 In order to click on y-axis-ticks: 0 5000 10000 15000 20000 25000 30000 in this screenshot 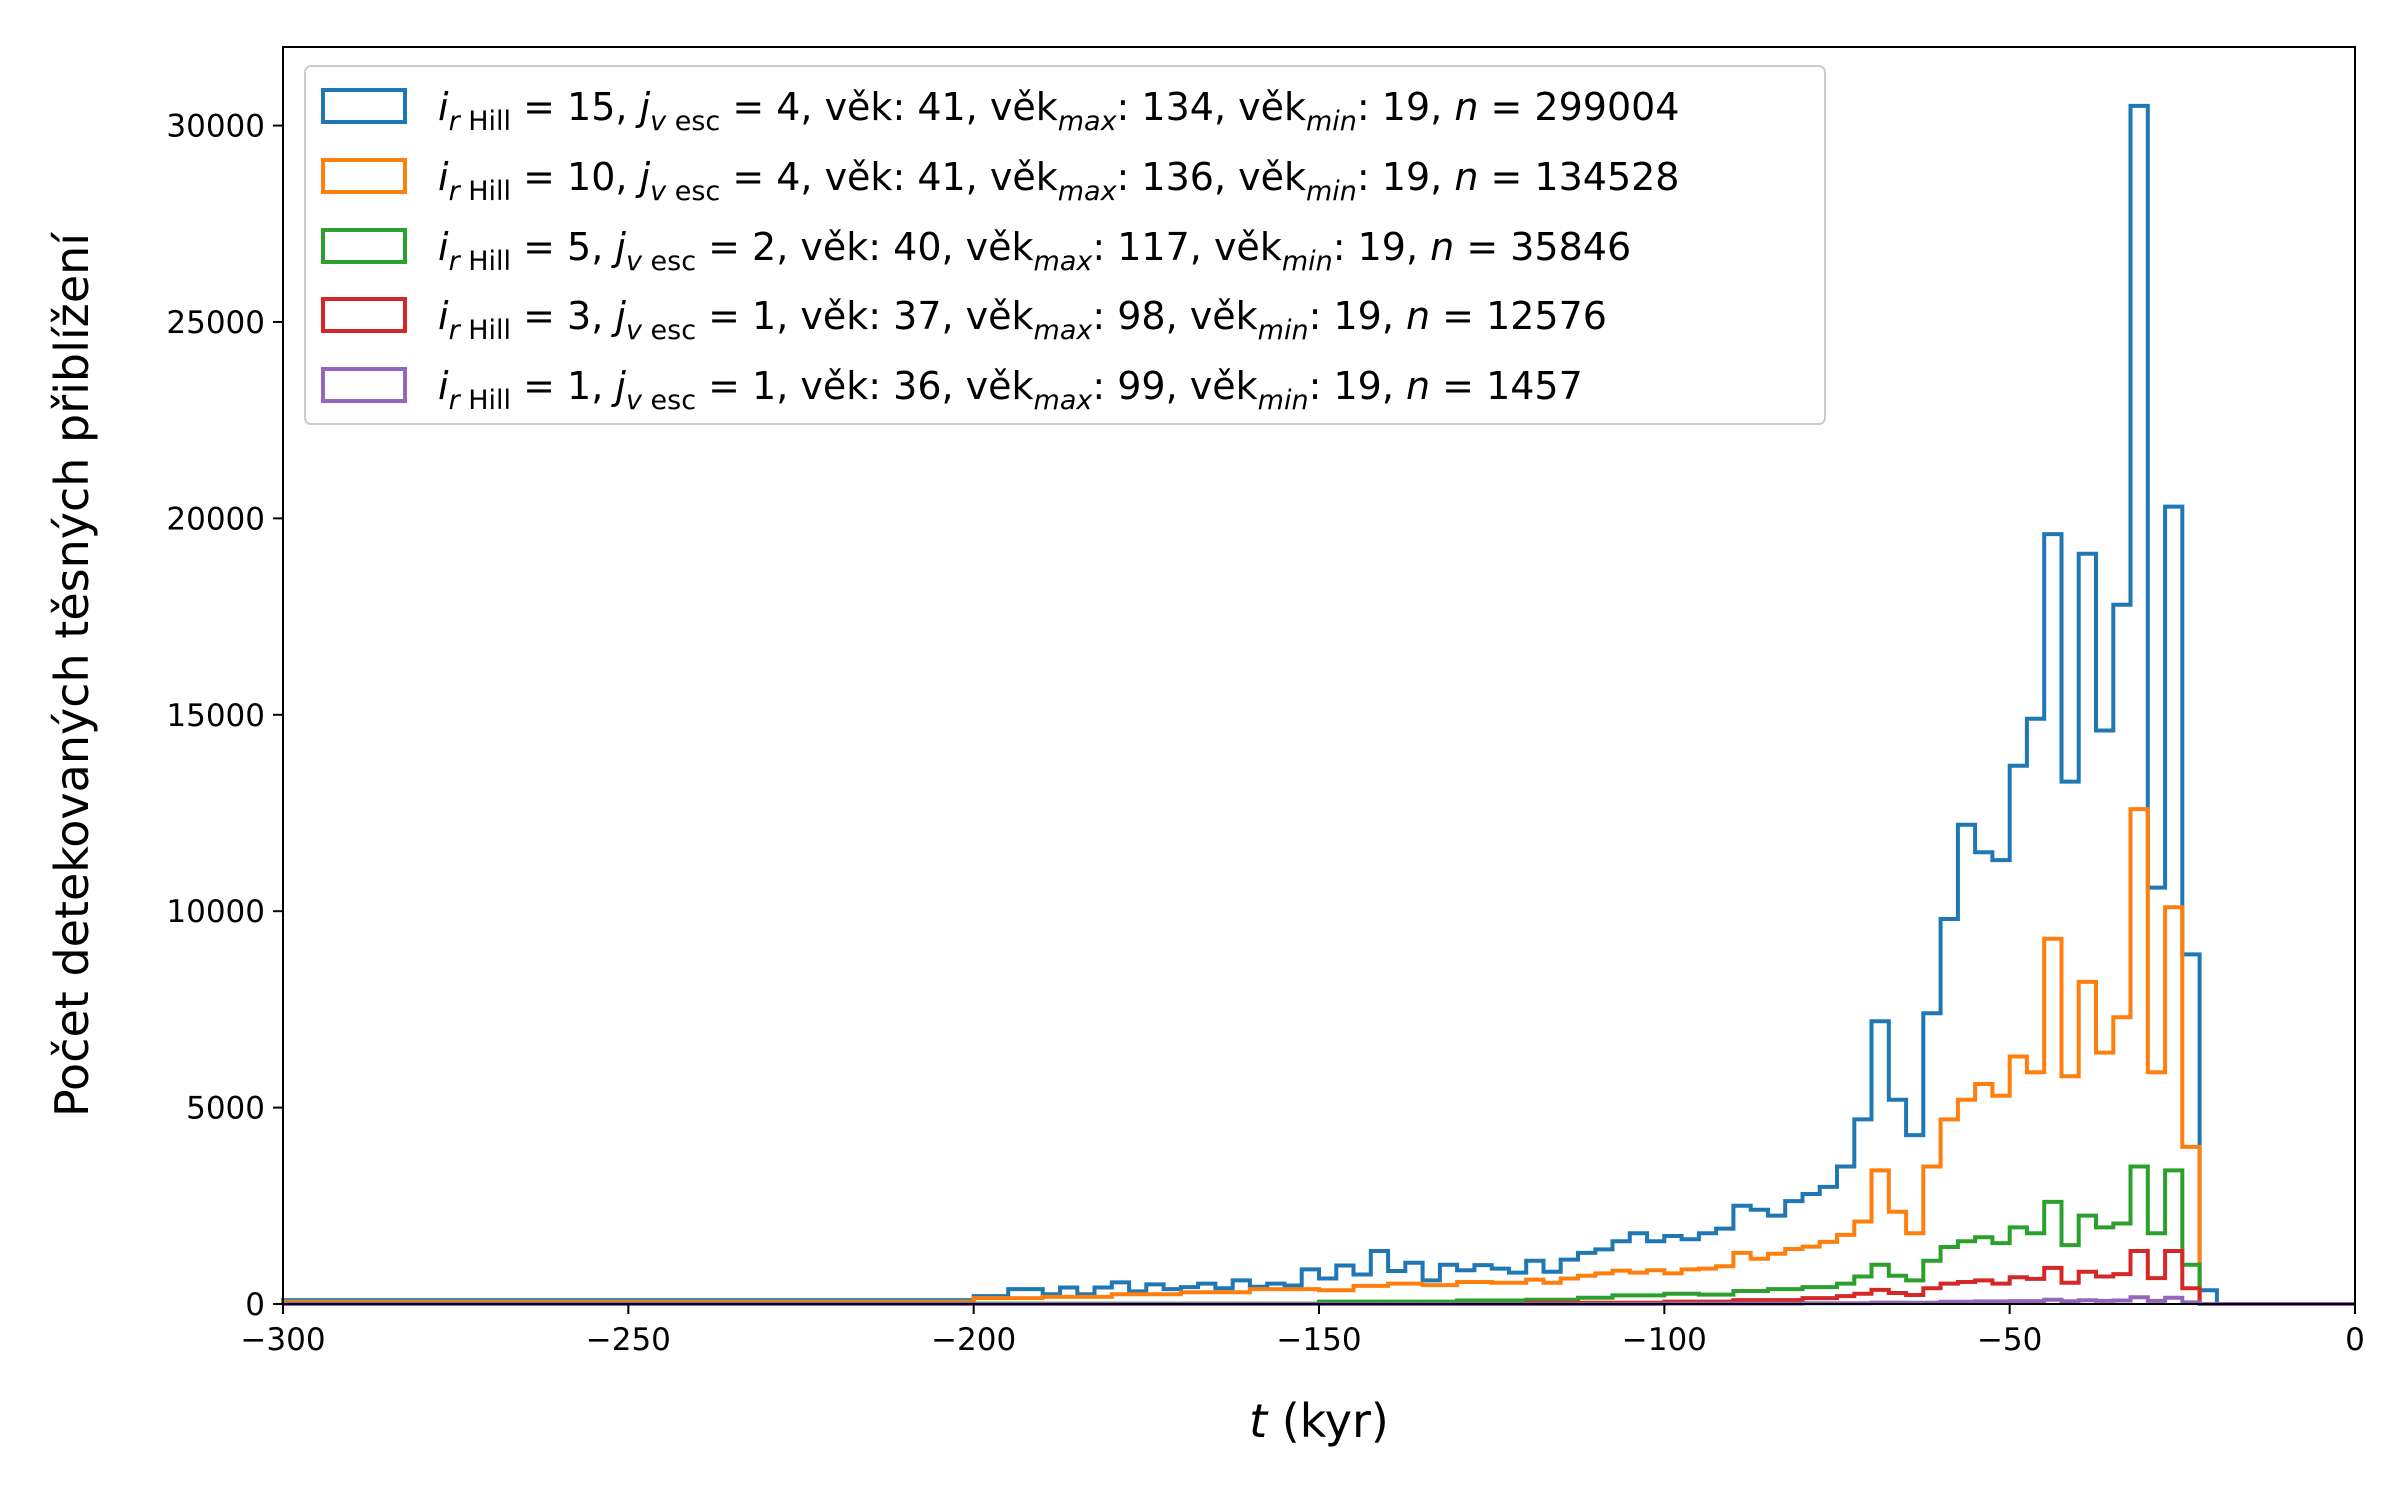, I will do `click(224, 716)`.